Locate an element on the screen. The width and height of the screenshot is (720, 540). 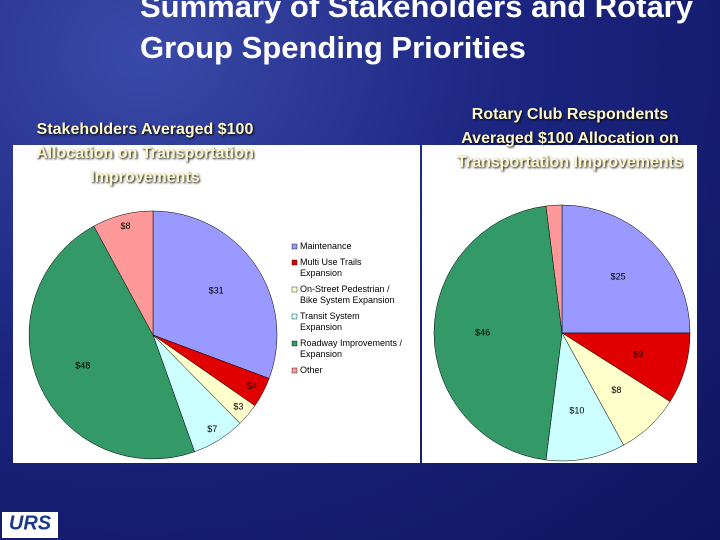
legend-label: Multi Use Trails Expansion is located at coordinates (331, 267).